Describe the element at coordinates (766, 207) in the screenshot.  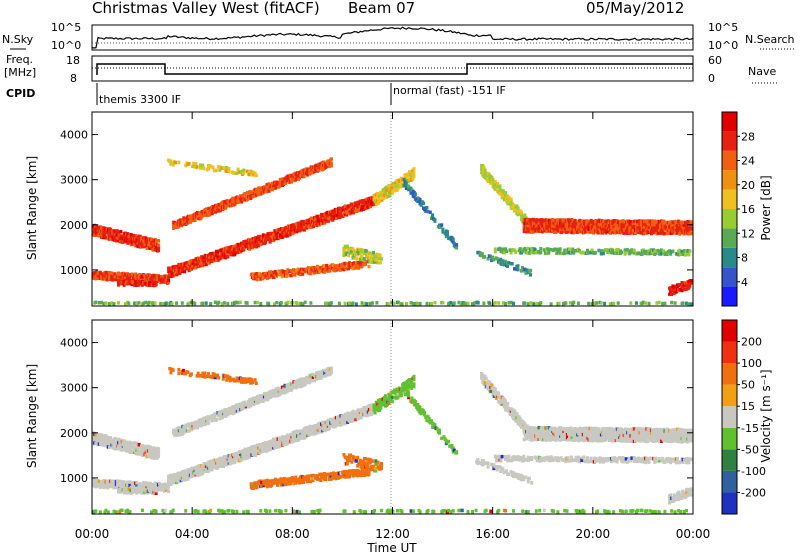
I see `power-colorbar-label: Power [dB]` at that location.